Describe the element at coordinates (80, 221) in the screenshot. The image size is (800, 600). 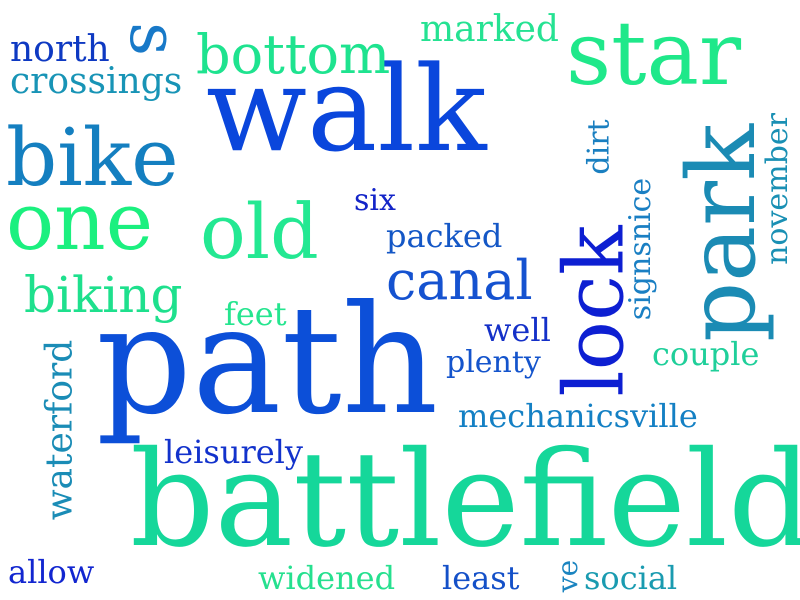
I see `word-one: one` at that location.